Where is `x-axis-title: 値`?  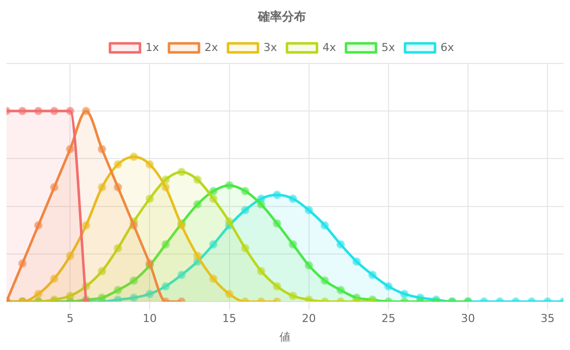
x-axis-title: 値 is located at coordinates (285, 337).